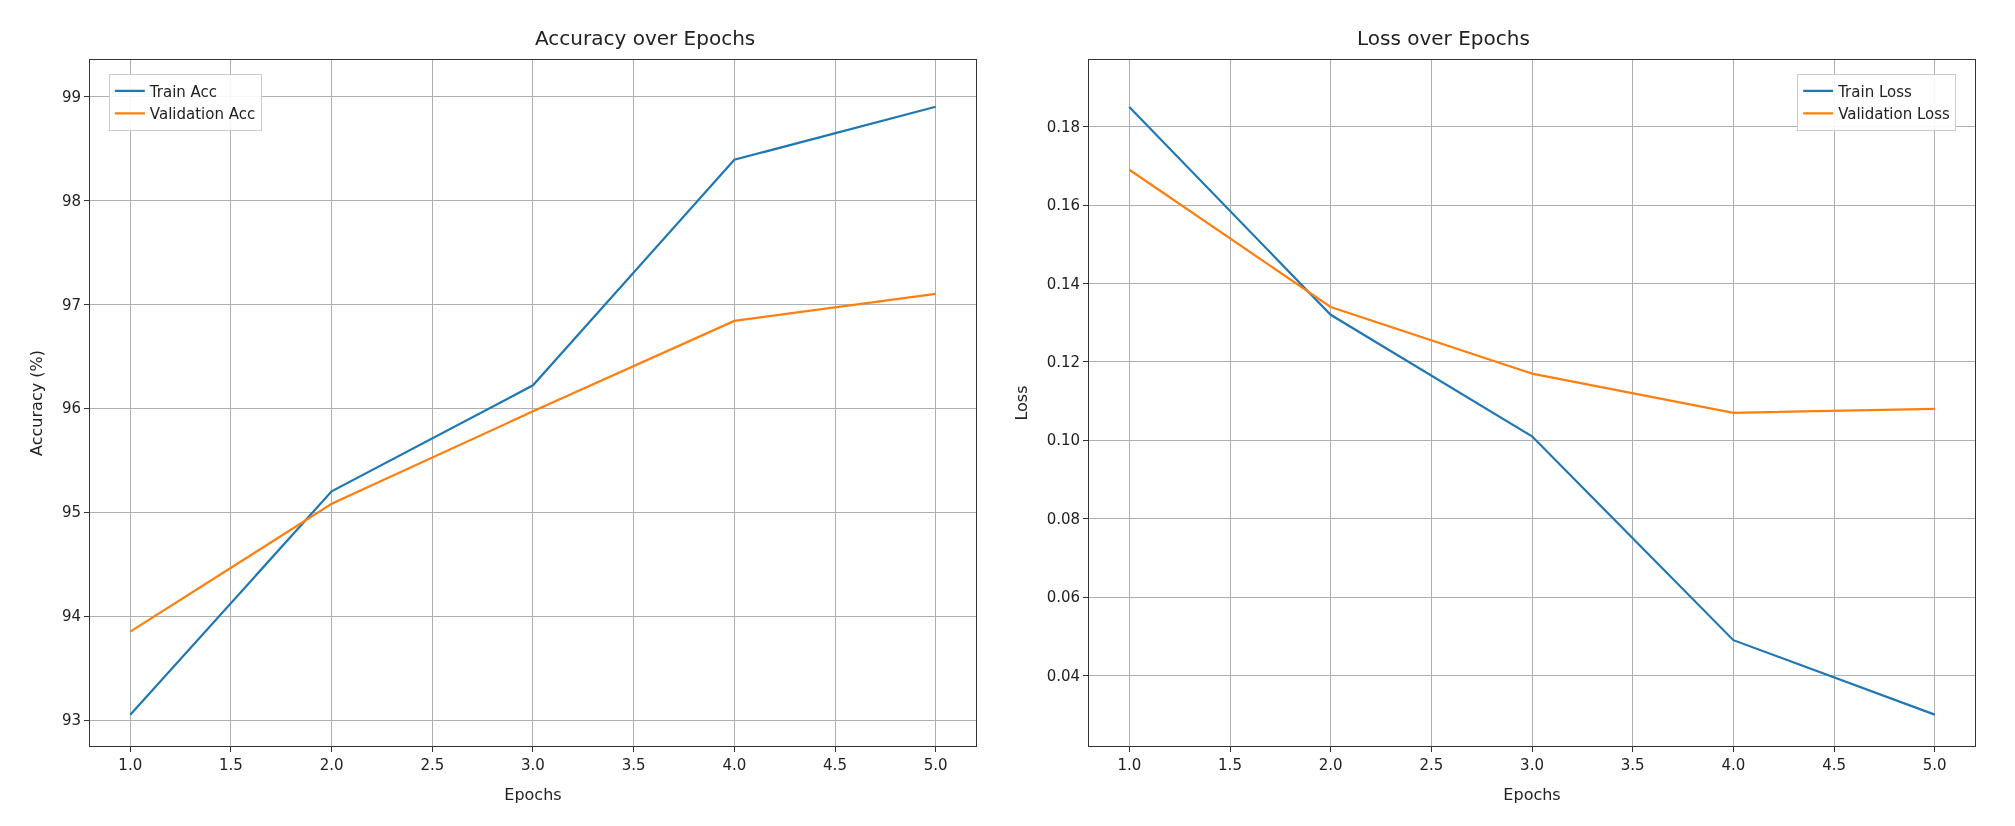 This screenshot has width=2015, height=826. I want to click on y-tick-label: 0.16, so click(1063, 205).